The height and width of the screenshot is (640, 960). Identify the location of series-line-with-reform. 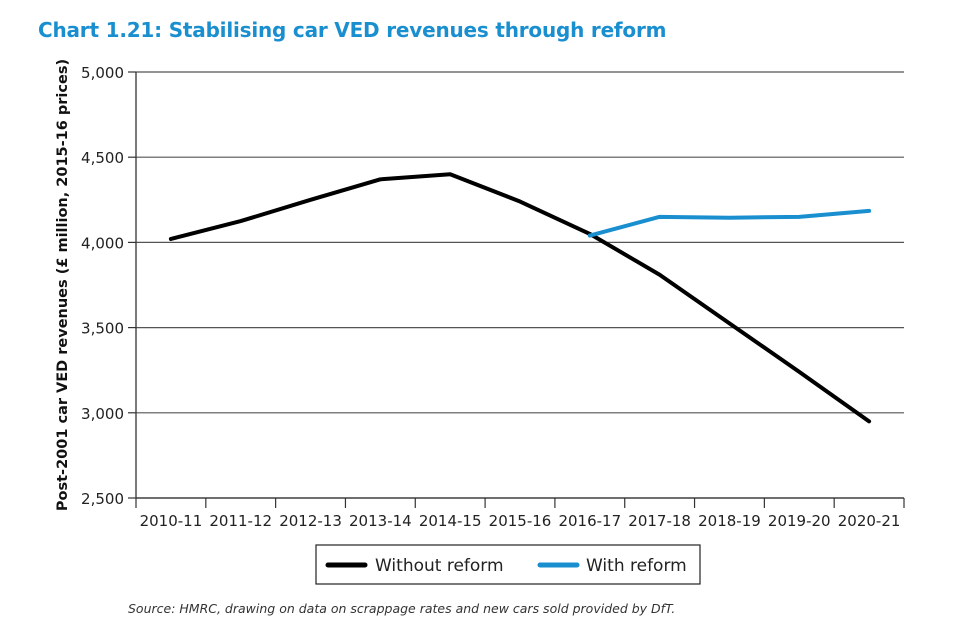
(729, 223).